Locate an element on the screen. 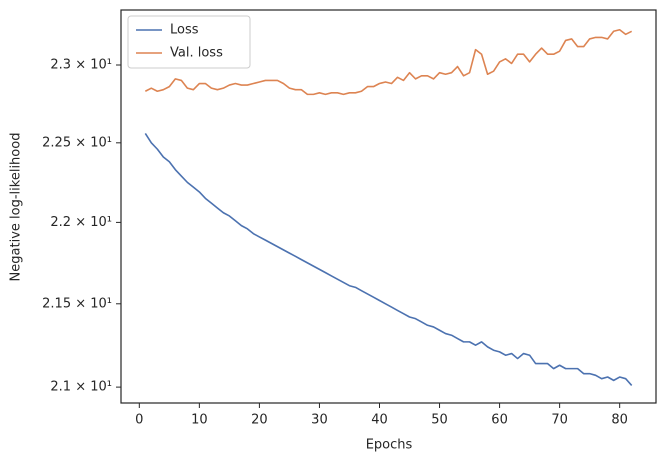 The height and width of the screenshot is (463, 667). legend-label: Loss is located at coordinates (184, 30).